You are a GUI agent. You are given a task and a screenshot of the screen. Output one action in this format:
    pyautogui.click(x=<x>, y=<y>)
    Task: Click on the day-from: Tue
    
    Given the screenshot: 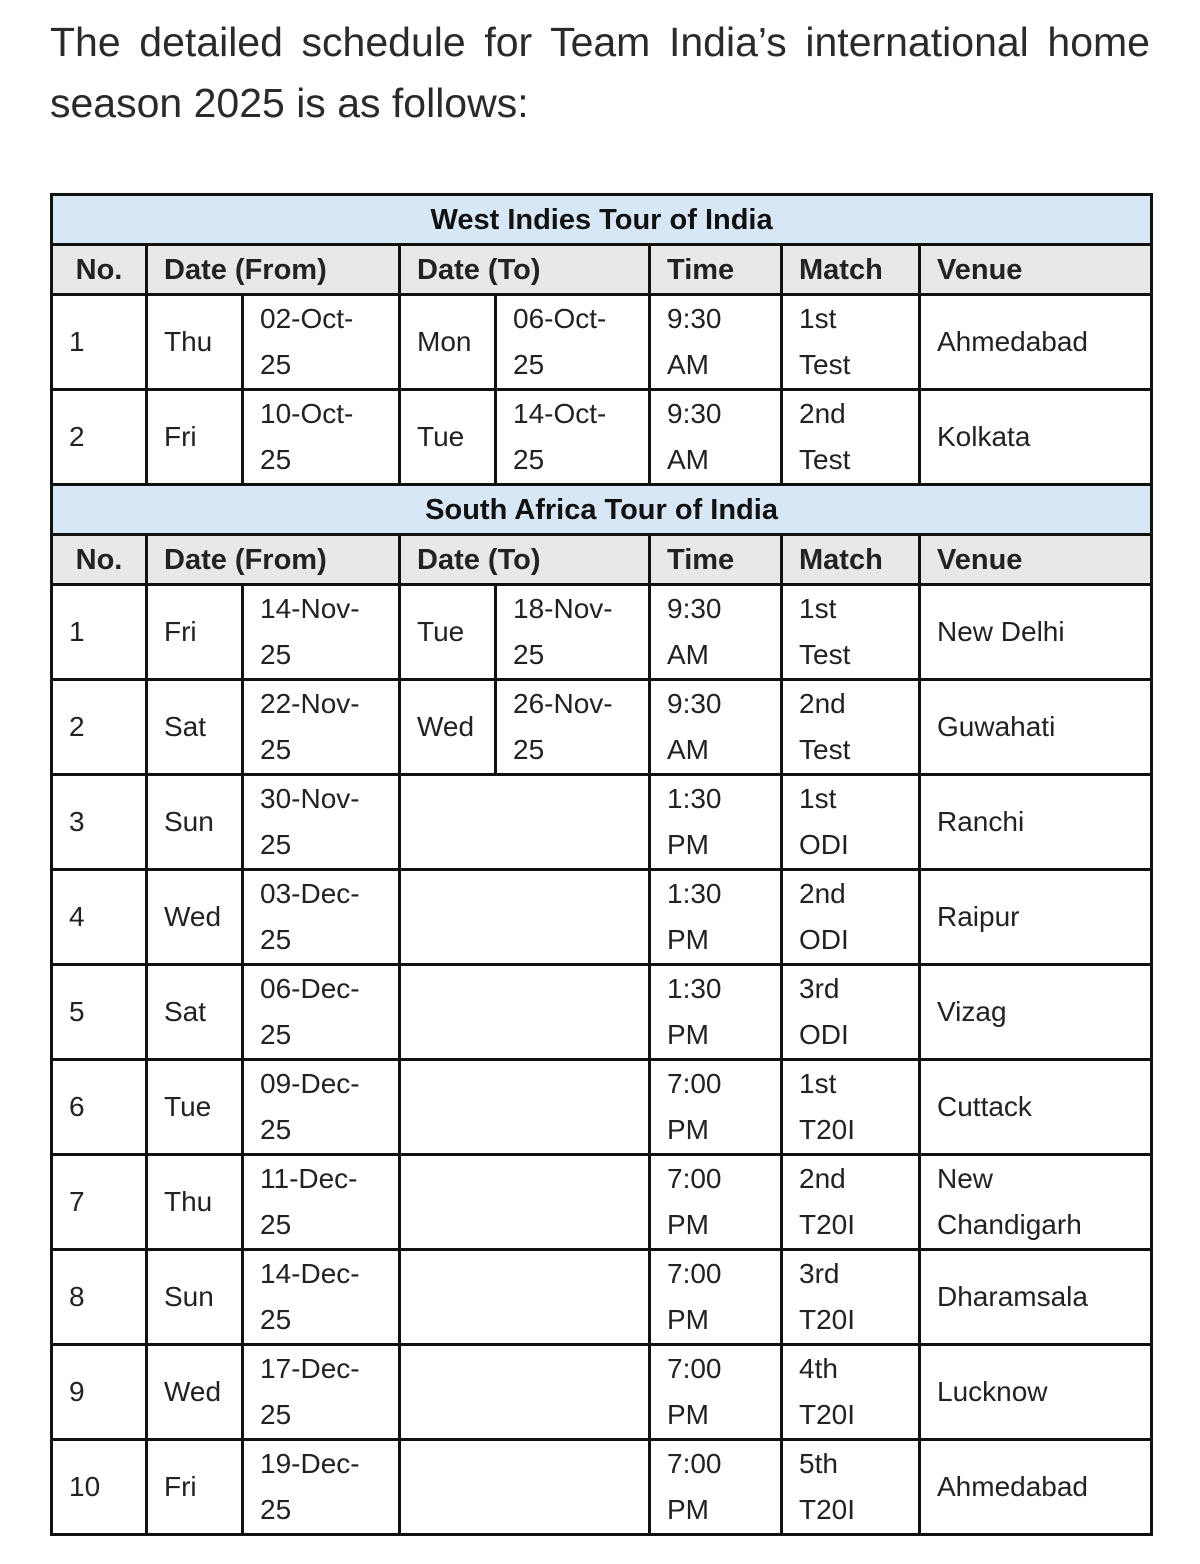 What is the action you would take?
    pyautogui.click(x=194, y=1107)
    